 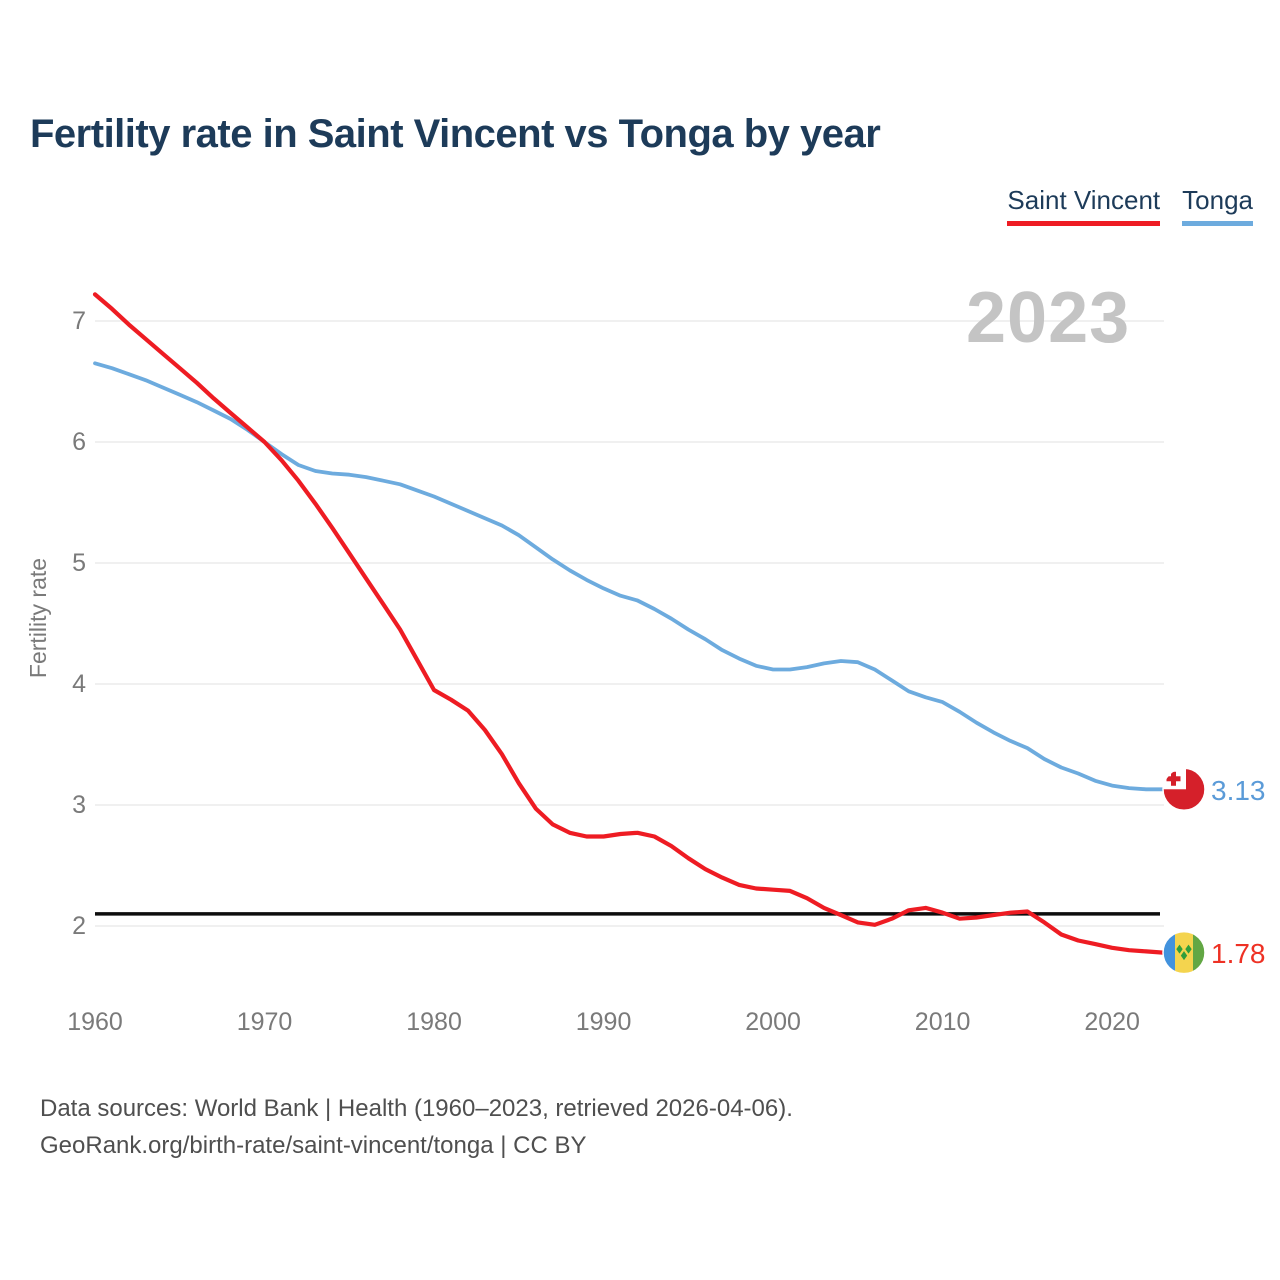 I want to click on tonga-end-value-label: 3.13, so click(x=1238, y=790).